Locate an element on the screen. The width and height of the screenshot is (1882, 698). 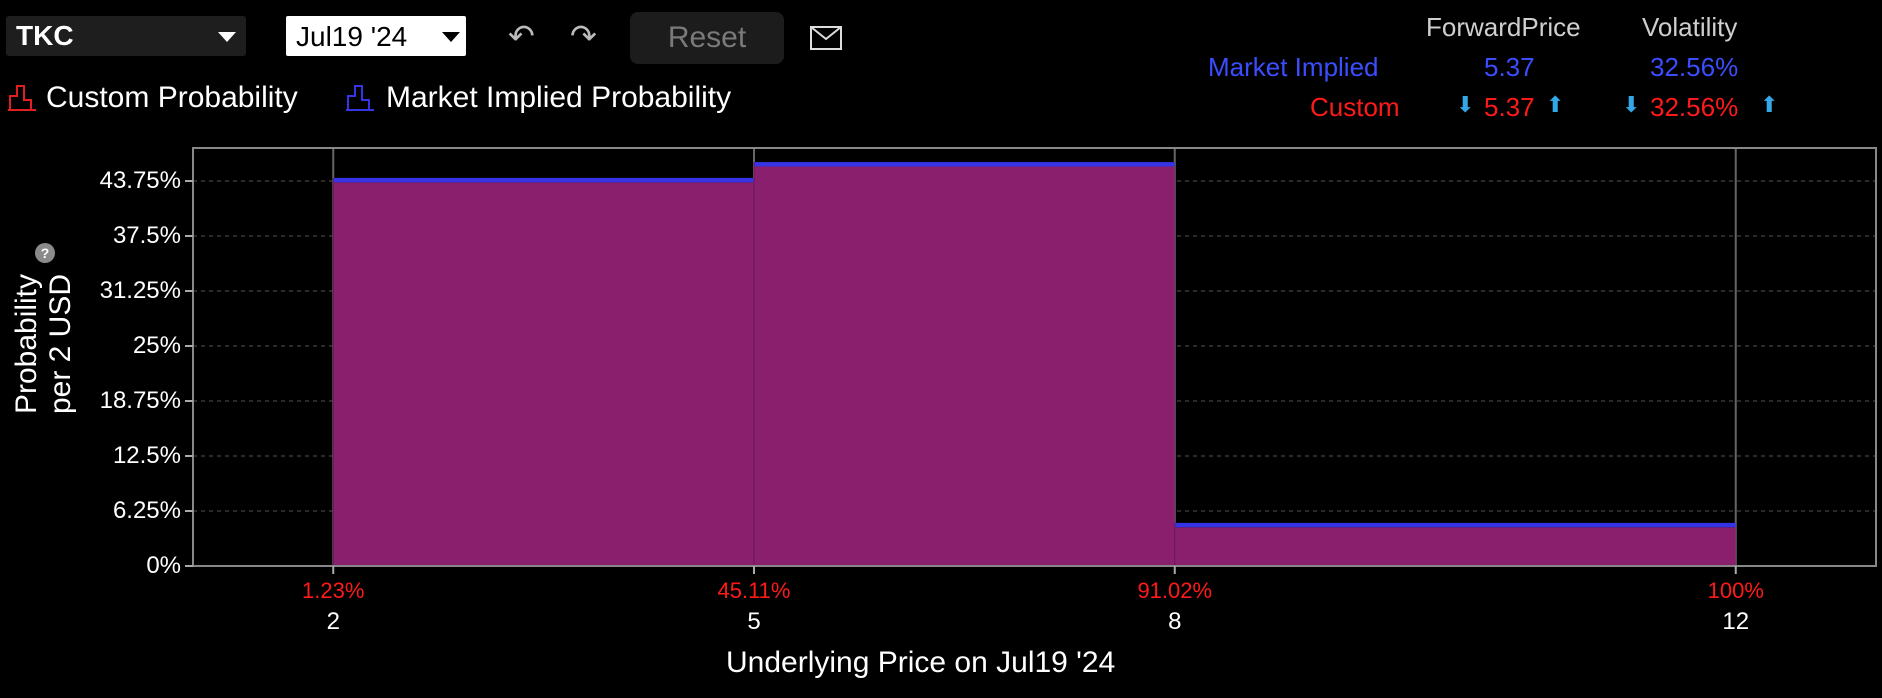
y-tick-label: 43.75% is located at coordinates (140, 180).